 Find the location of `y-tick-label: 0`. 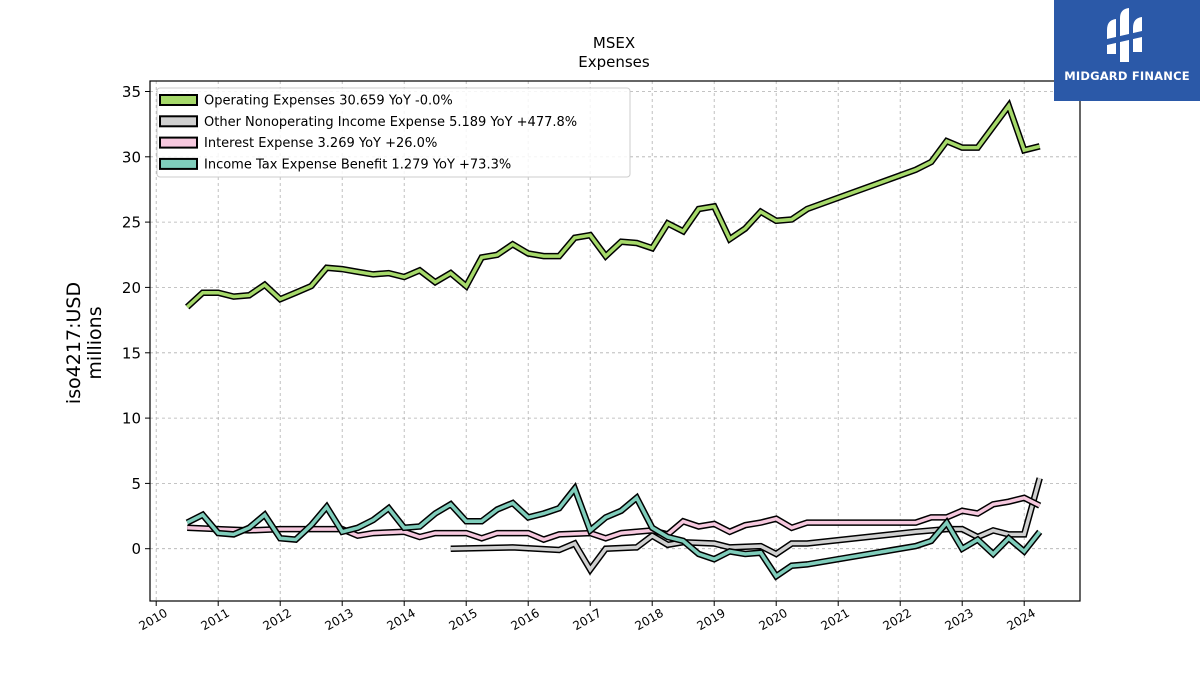

y-tick-label: 0 is located at coordinates (136, 549).